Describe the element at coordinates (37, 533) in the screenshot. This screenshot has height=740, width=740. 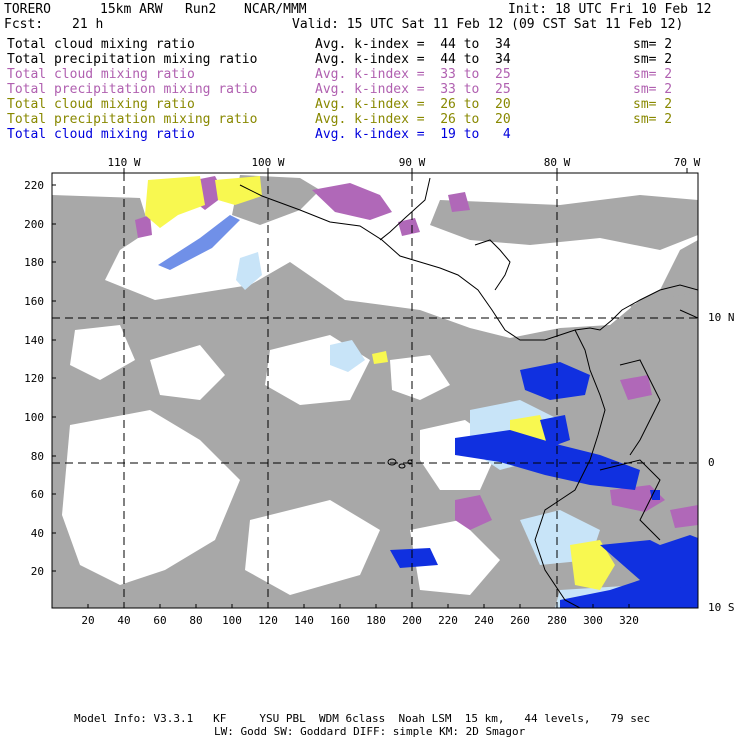
I see `grid-y-label: 40` at that location.